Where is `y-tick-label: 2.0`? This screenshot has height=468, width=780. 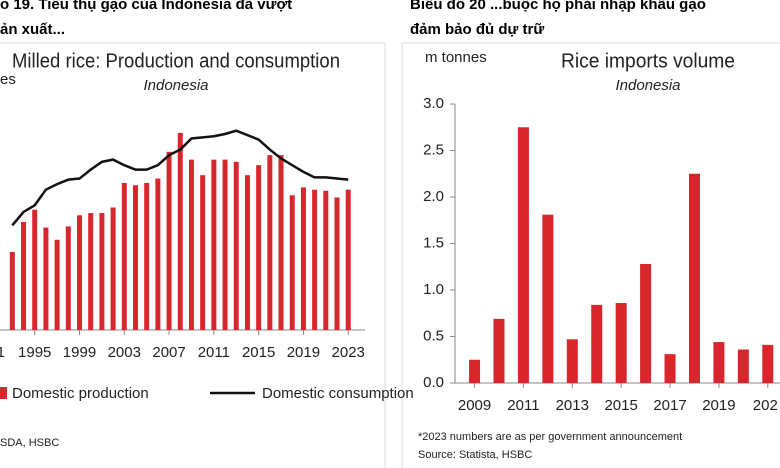 y-tick-label: 2.0 is located at coordinates (433, 196).